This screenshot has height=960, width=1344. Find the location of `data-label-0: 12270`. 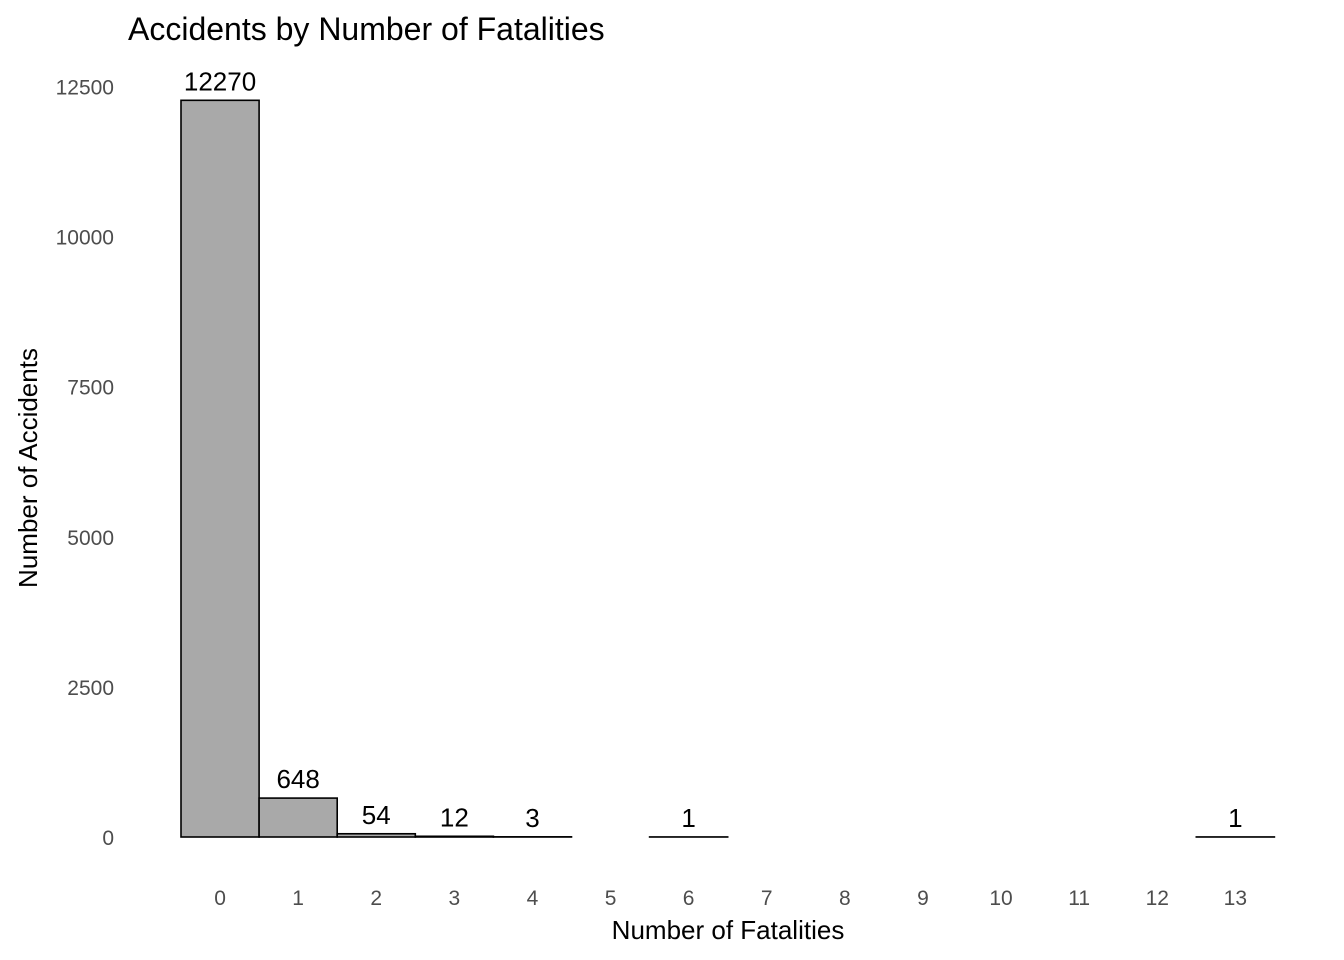

data-label-0: 12270 is located at coordinates (220, 81).